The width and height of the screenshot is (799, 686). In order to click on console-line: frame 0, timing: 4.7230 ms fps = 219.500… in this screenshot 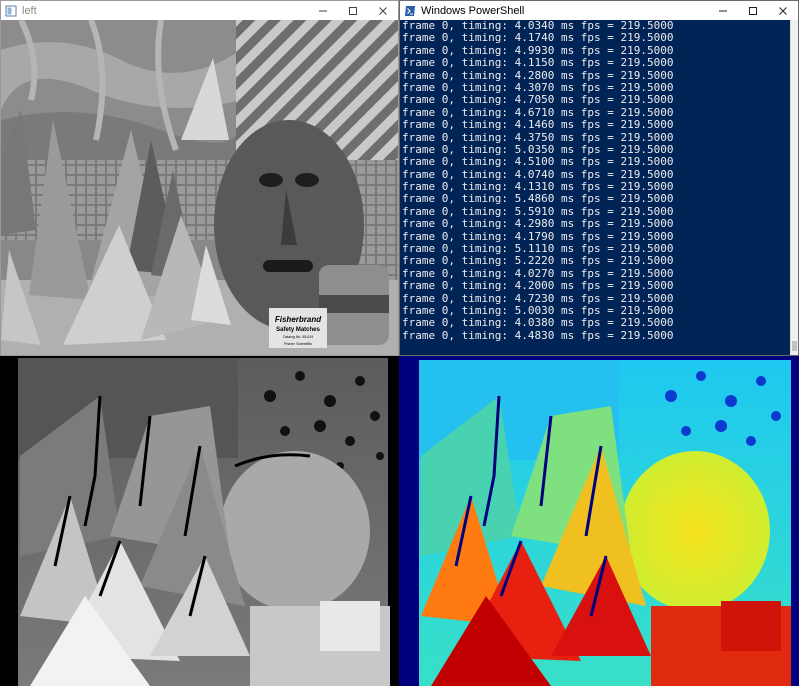, I will do `click(538, 298)`.